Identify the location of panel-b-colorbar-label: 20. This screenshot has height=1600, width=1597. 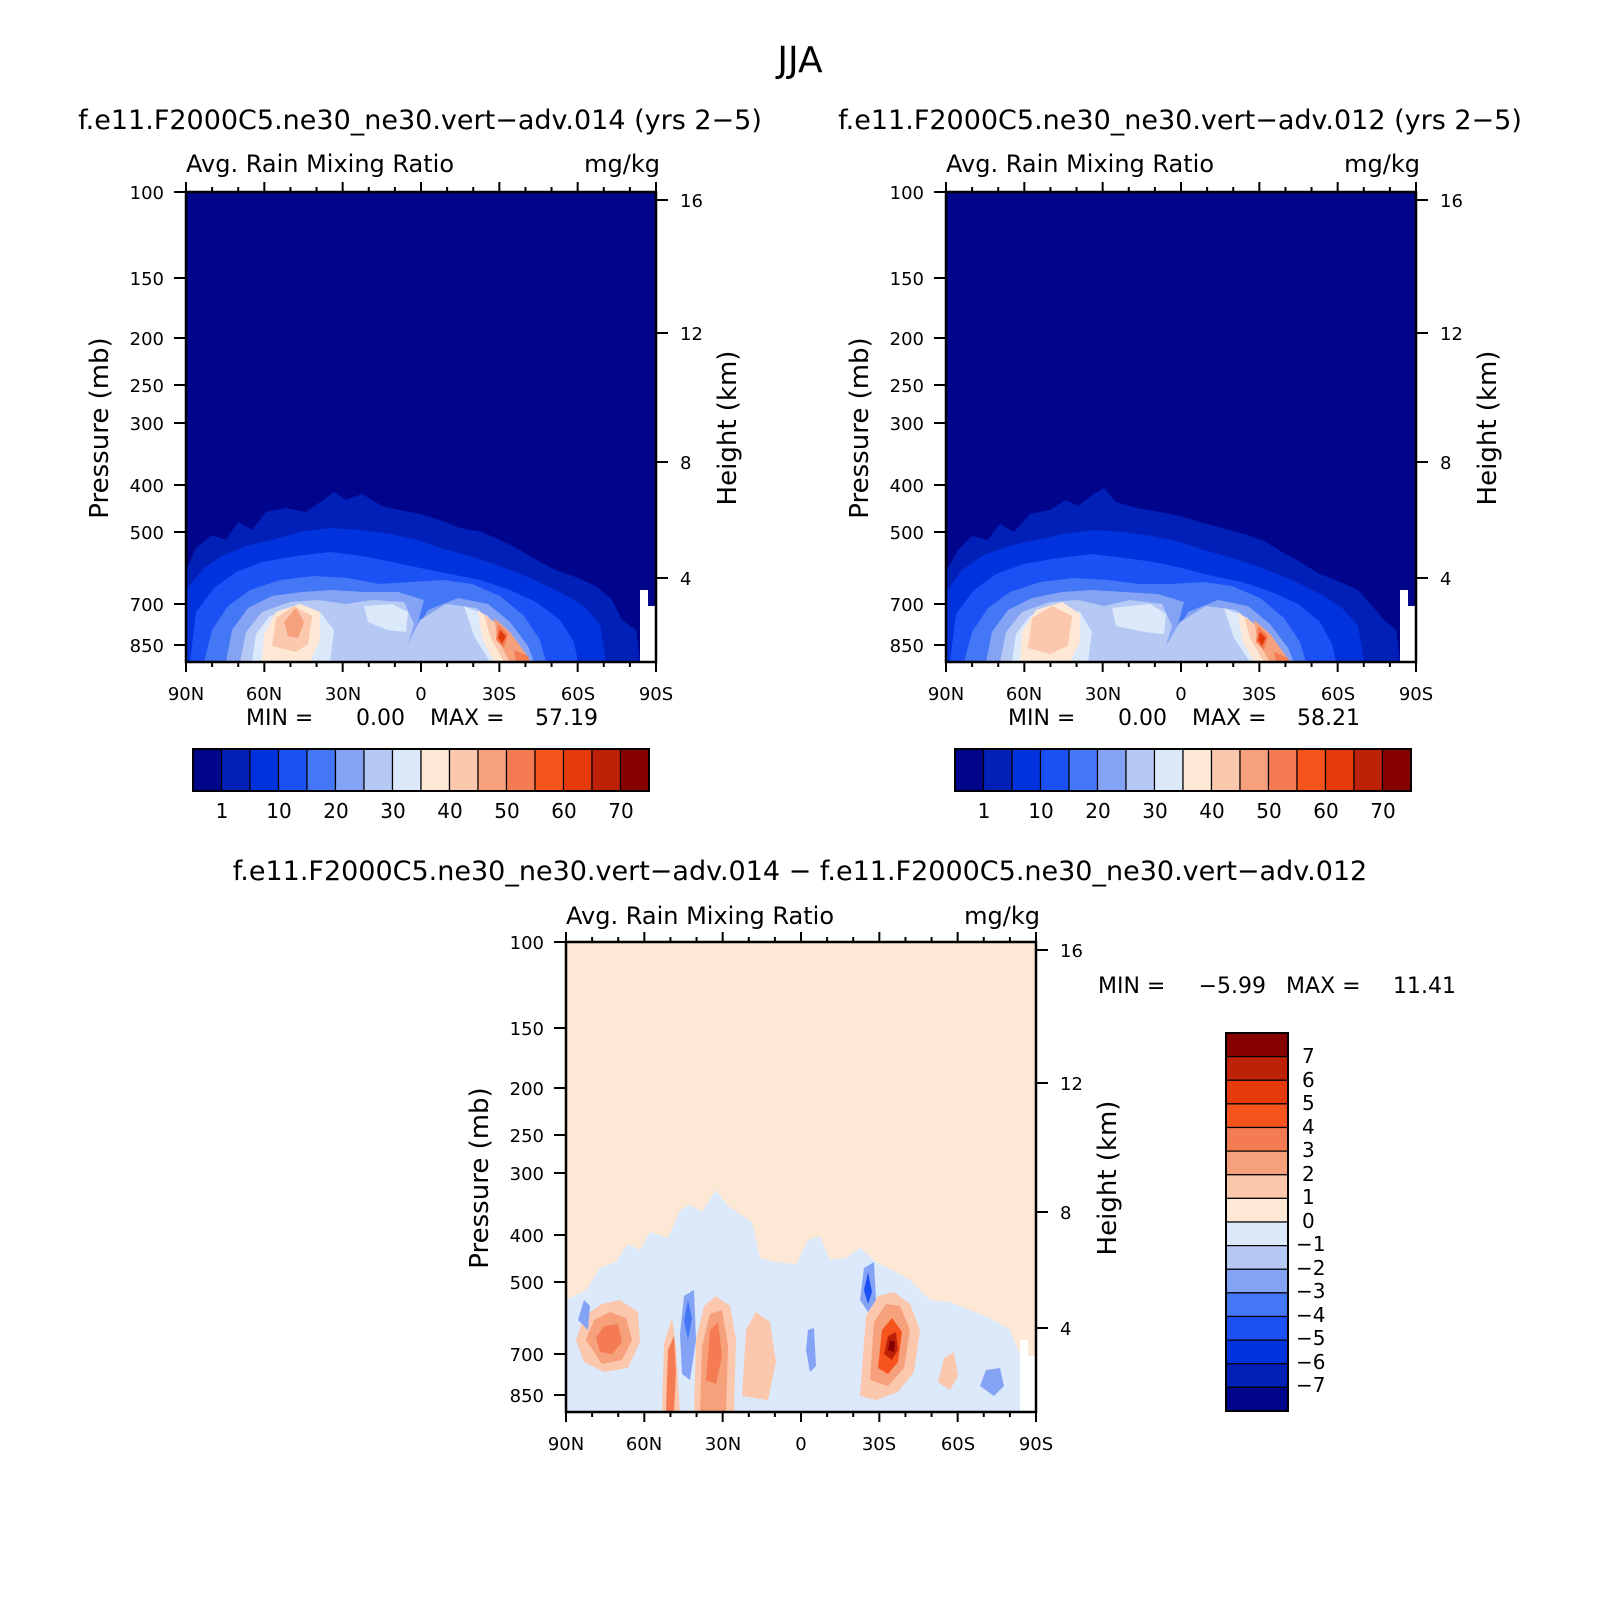
(1097, 811).